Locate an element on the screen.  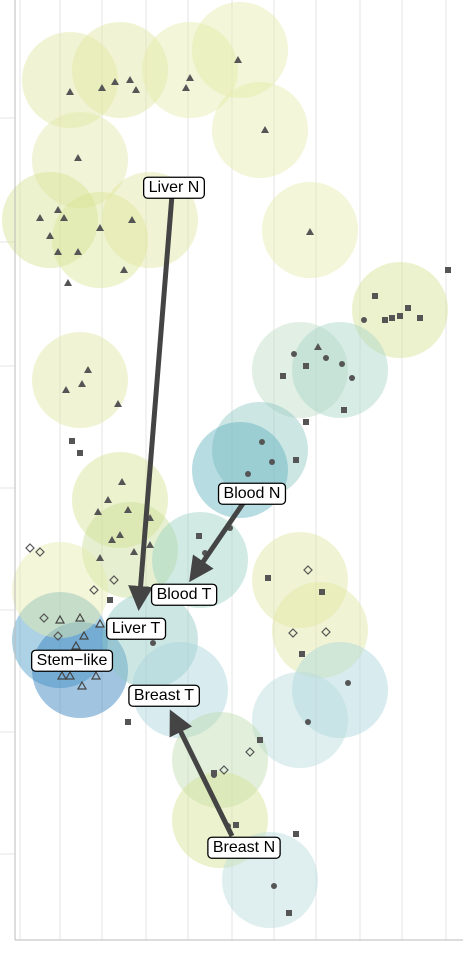
label: Breast N is located at coordinates (244, 847).